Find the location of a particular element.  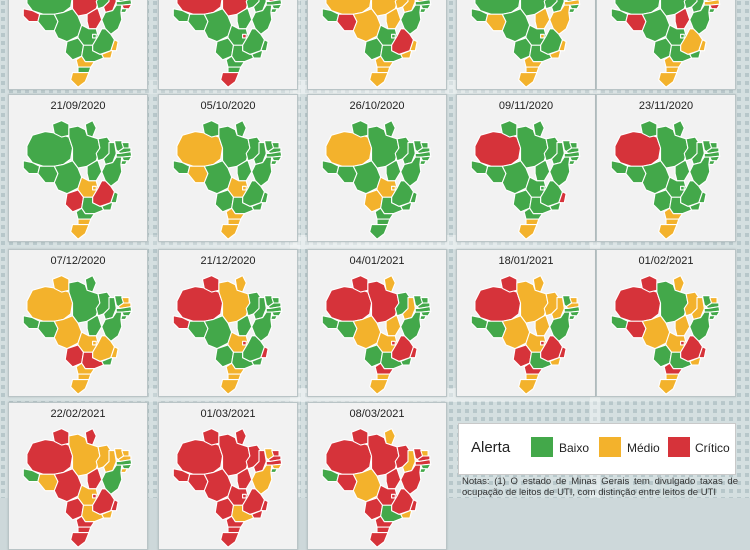

map-panel: 18/01/2021 is located at coordinates (526, 323).